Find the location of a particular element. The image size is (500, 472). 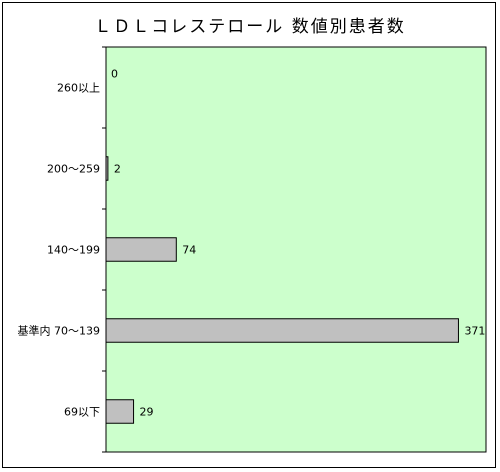

category-label-4: 69以下 is located at coordinates (82, 412).